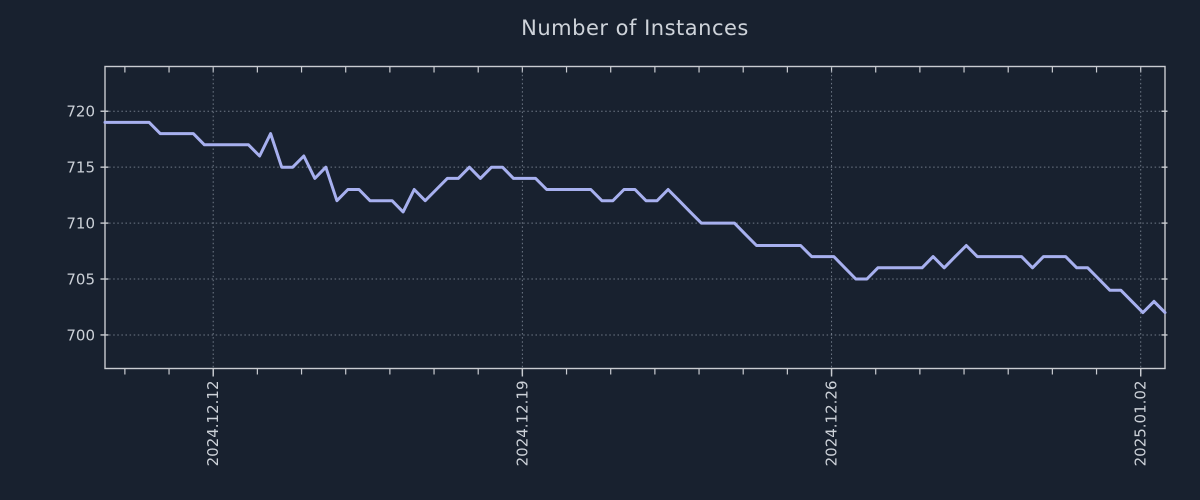 The width and height of the screenshot is (1200, 500). What do you see at coordinates (1141, 424) in the screenshot?
I see `x-tick-label: 2025.01.02` at bounding box center [1141, 424].